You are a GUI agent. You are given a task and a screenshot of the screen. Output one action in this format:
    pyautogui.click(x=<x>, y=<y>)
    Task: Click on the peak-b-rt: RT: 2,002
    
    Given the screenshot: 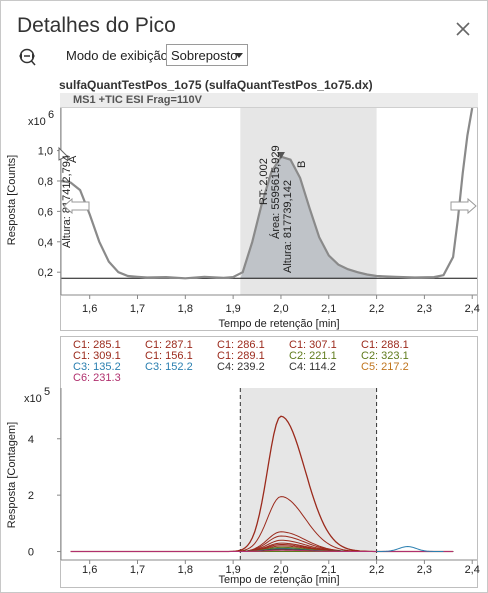 What is the action you would take?
    pyautogui.click(x=264, y=181)
    